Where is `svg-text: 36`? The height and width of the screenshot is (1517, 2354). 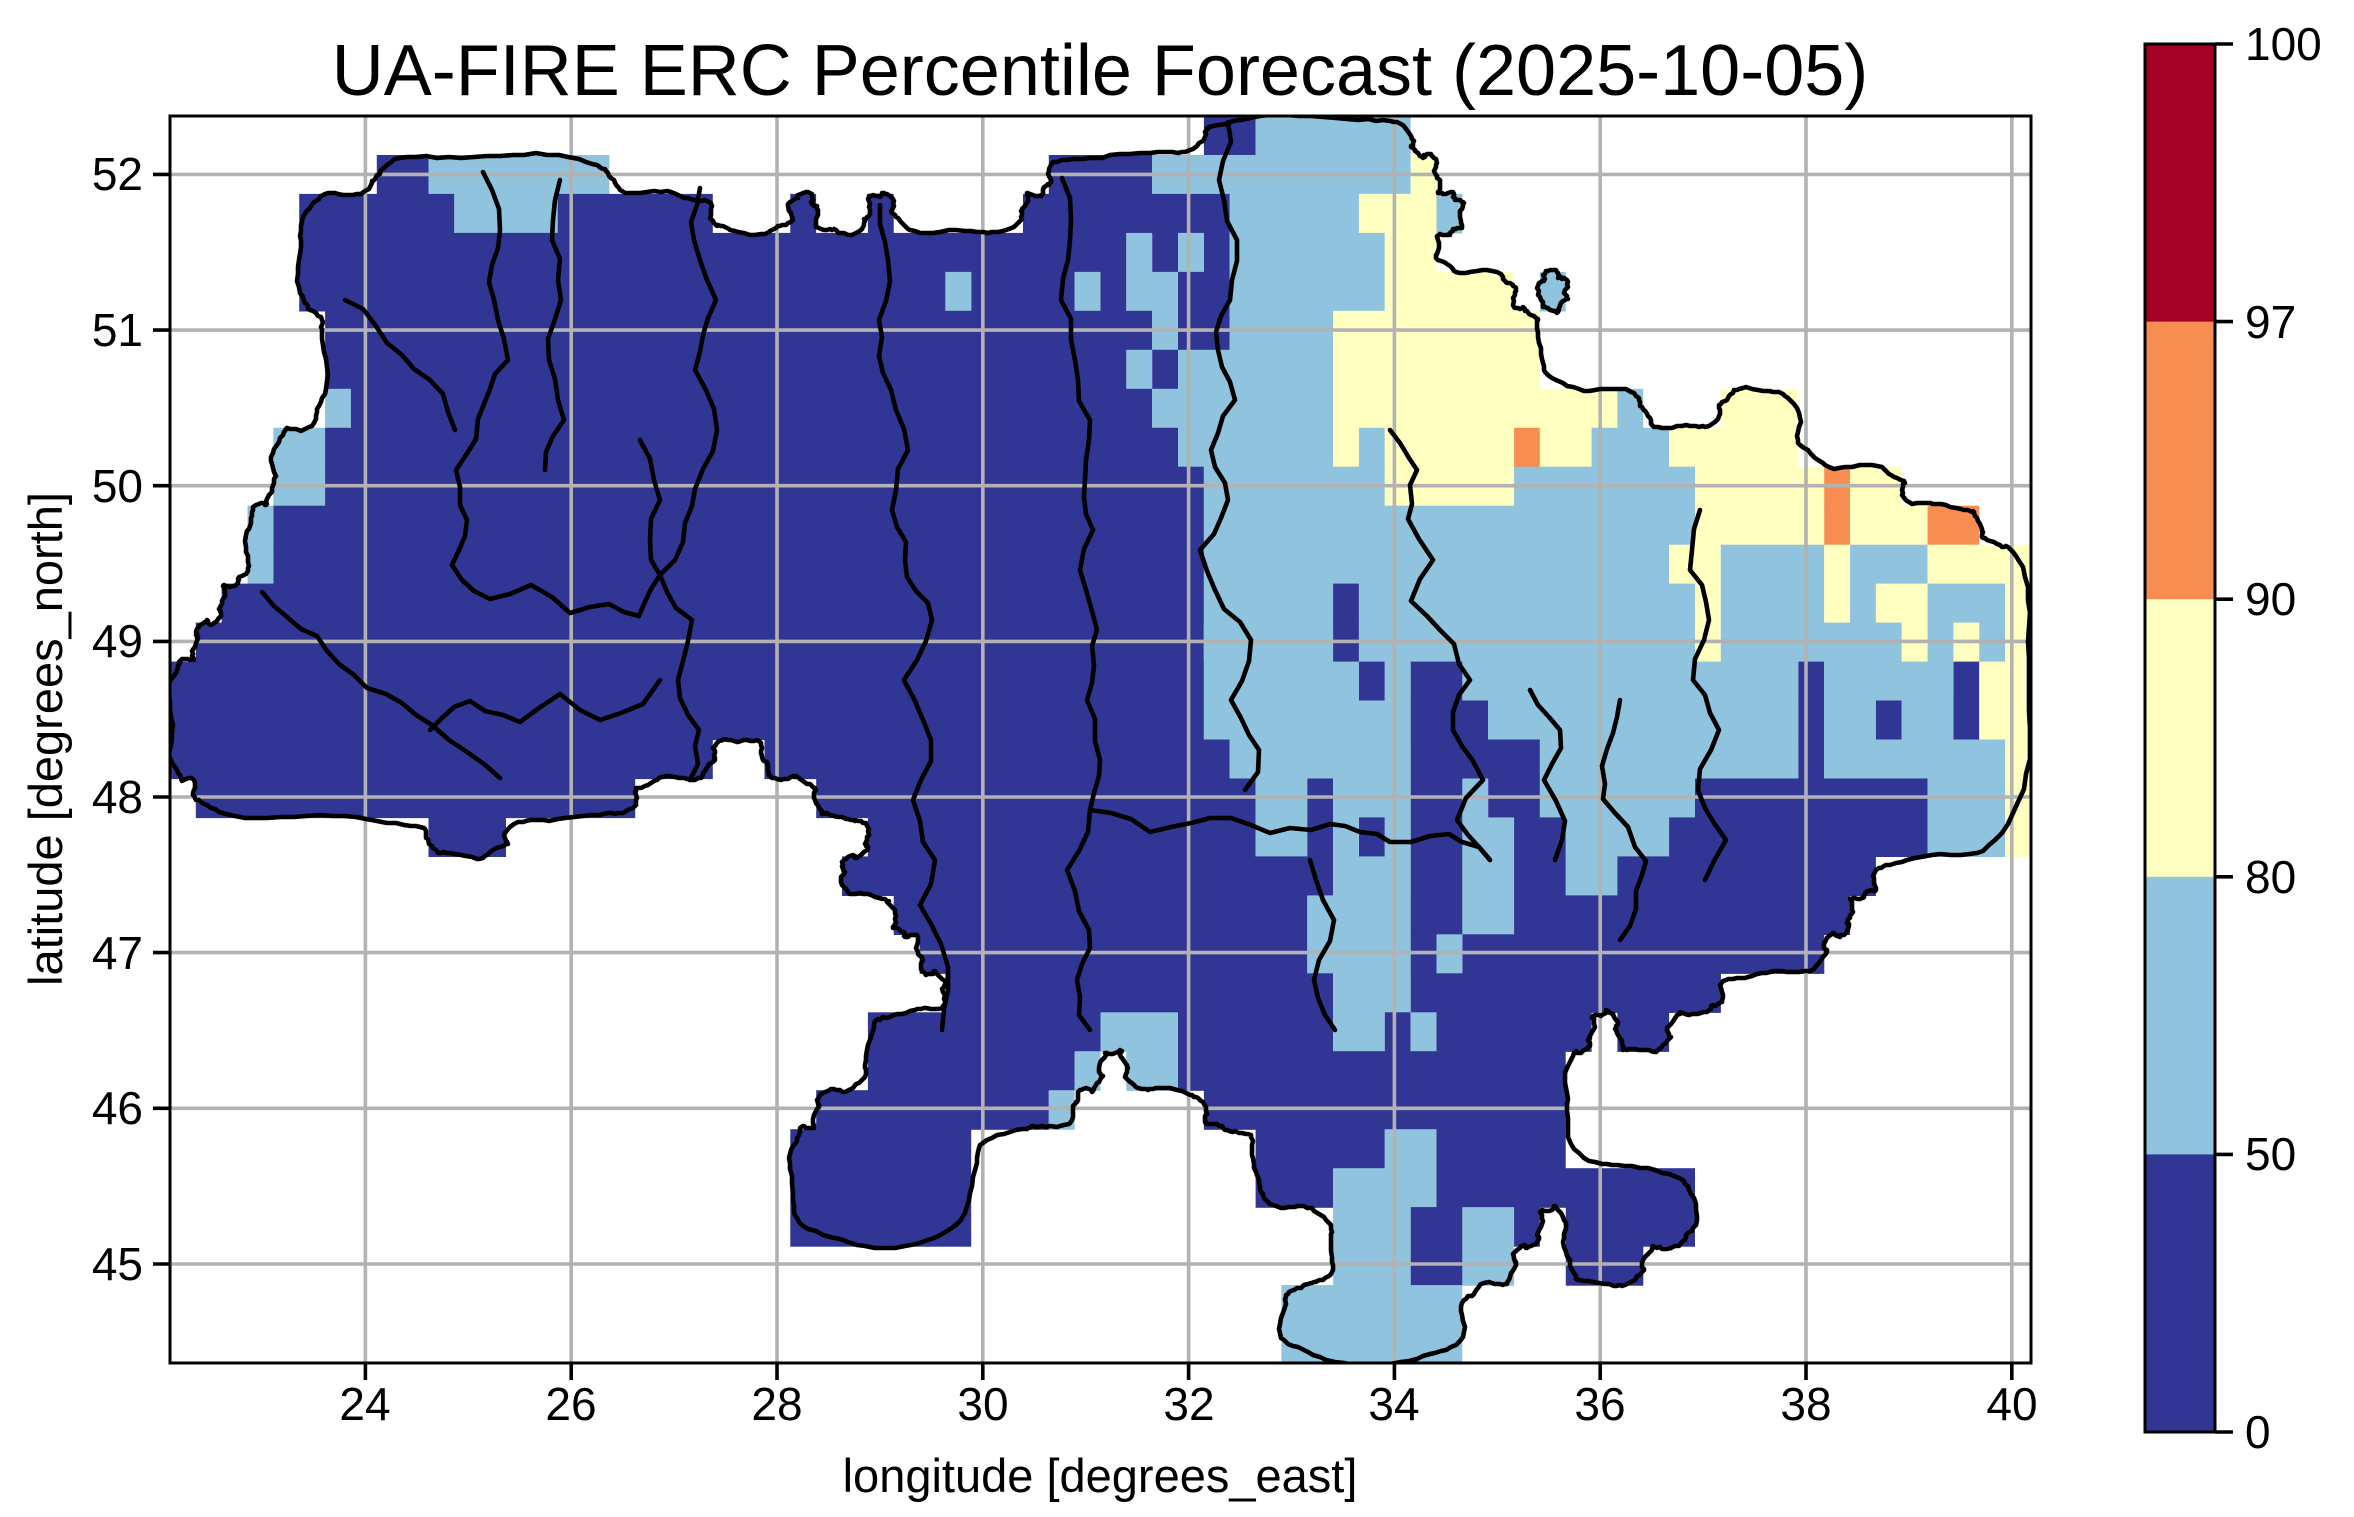 svg-text: 36 is located at coordinates (1599, 1404).